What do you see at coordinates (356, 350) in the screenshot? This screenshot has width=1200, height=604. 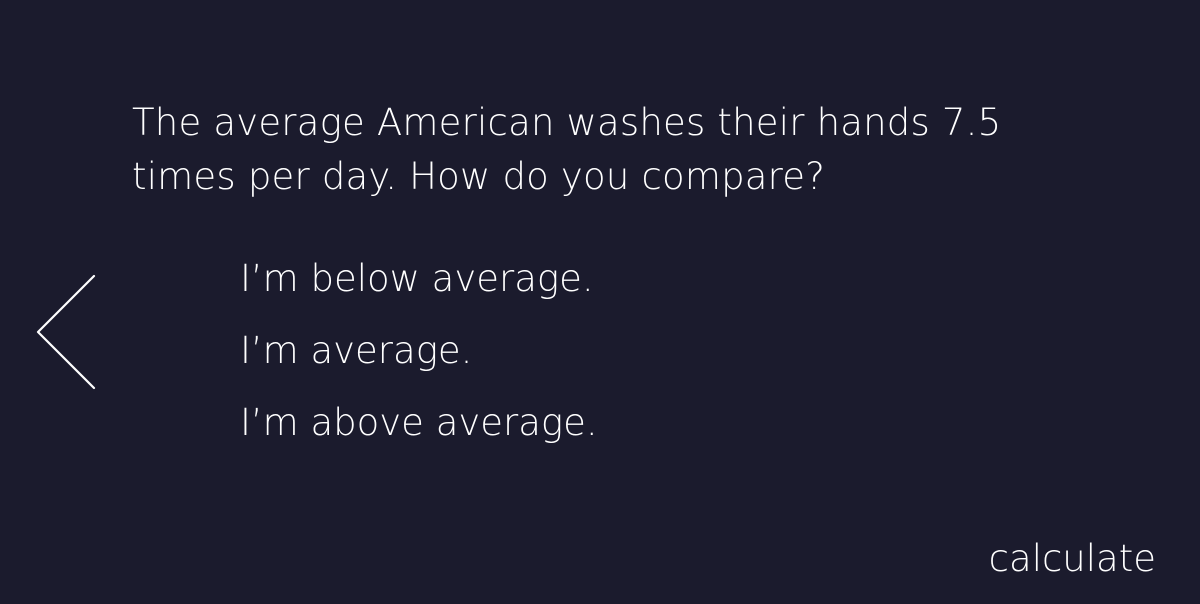 I see `option-average: I’m average.` at bounding box center [356, 350].